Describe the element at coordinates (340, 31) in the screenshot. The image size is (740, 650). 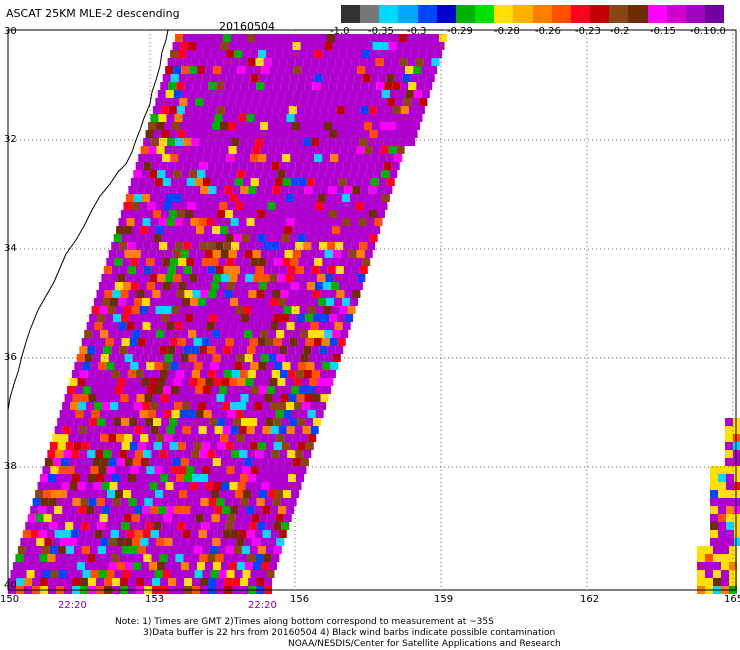
I see `colorbar-label: -1.0` at that location.